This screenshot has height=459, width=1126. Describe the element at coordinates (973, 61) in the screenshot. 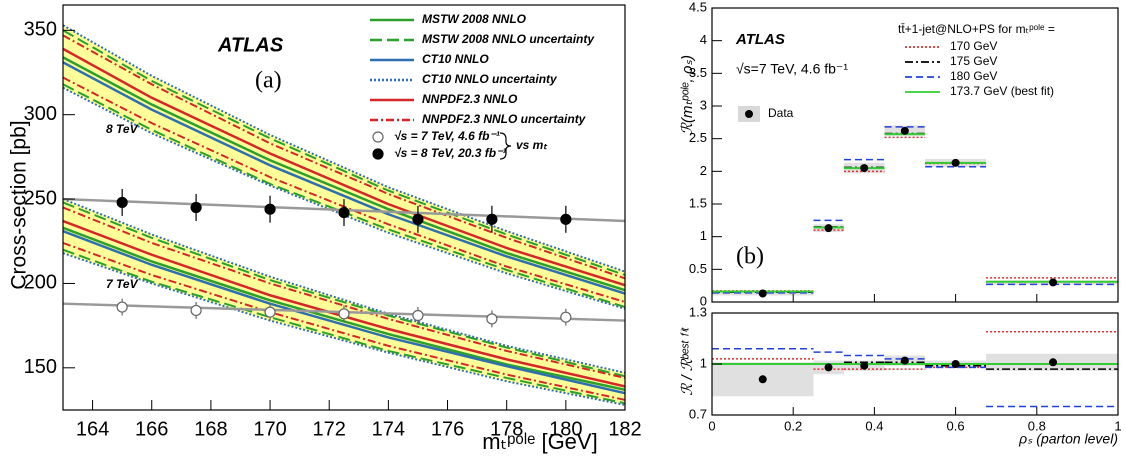

I see `legend-label: 175 GeV` at that location.